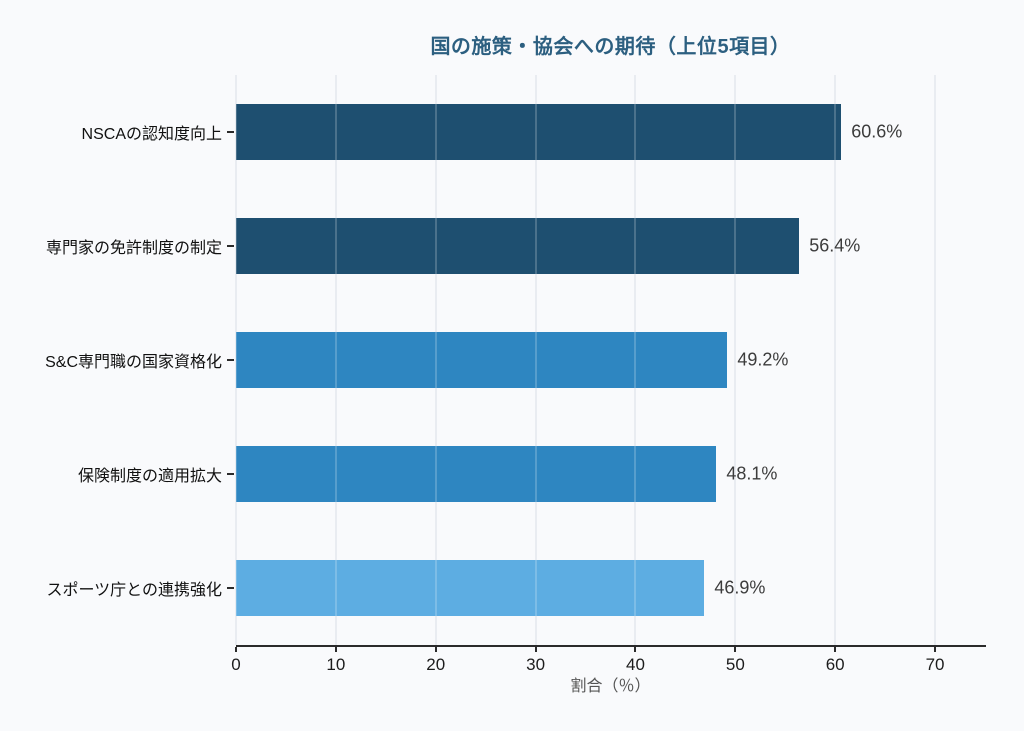  Describe the element at coordinates (436, 664) in the screenshot. I see `x-tick-label: 20` at that location.